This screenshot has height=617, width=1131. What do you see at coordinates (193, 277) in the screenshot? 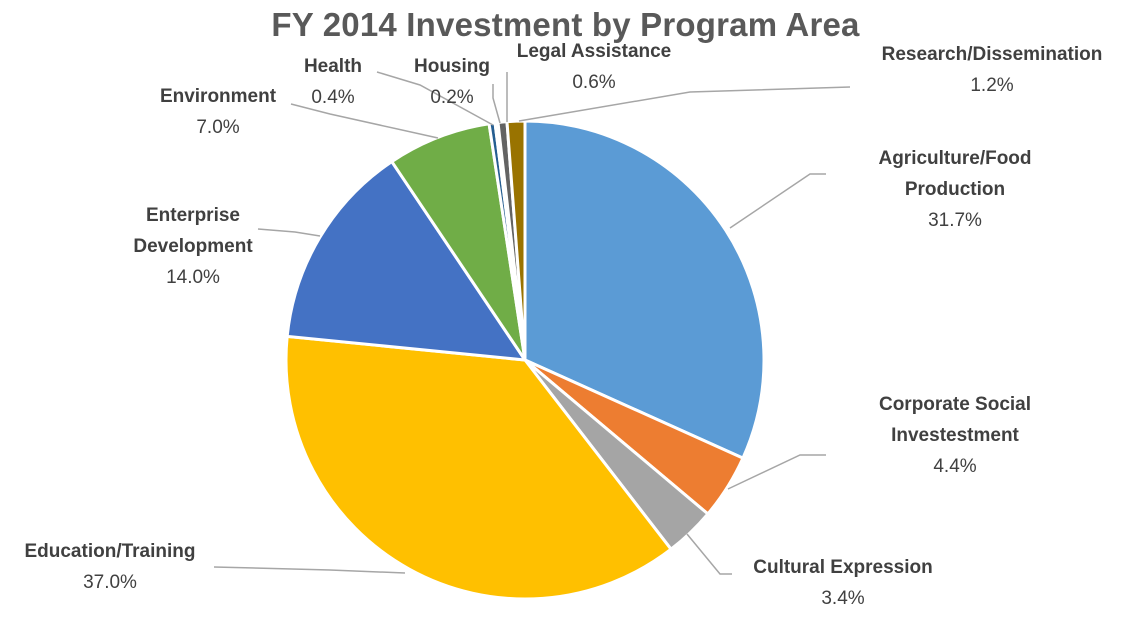
I see `slice-value-enterprise-development: 14.0%` at bounding box center [193, 277].